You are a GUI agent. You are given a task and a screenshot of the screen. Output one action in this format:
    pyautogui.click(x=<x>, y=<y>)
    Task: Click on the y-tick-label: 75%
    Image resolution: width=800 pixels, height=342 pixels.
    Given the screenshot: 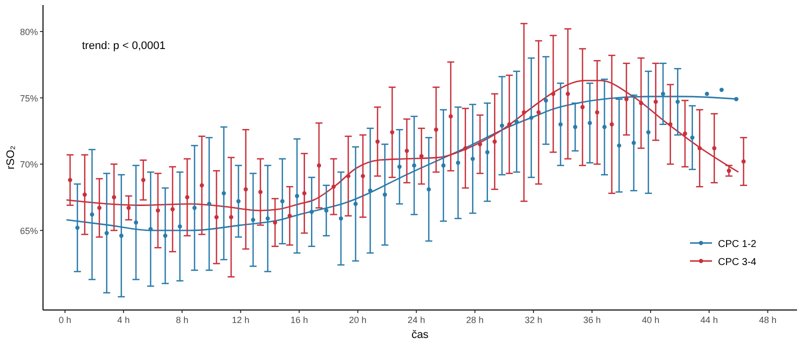 What is the action you would take?
    pyautogui.click(x=29, y=98)
    